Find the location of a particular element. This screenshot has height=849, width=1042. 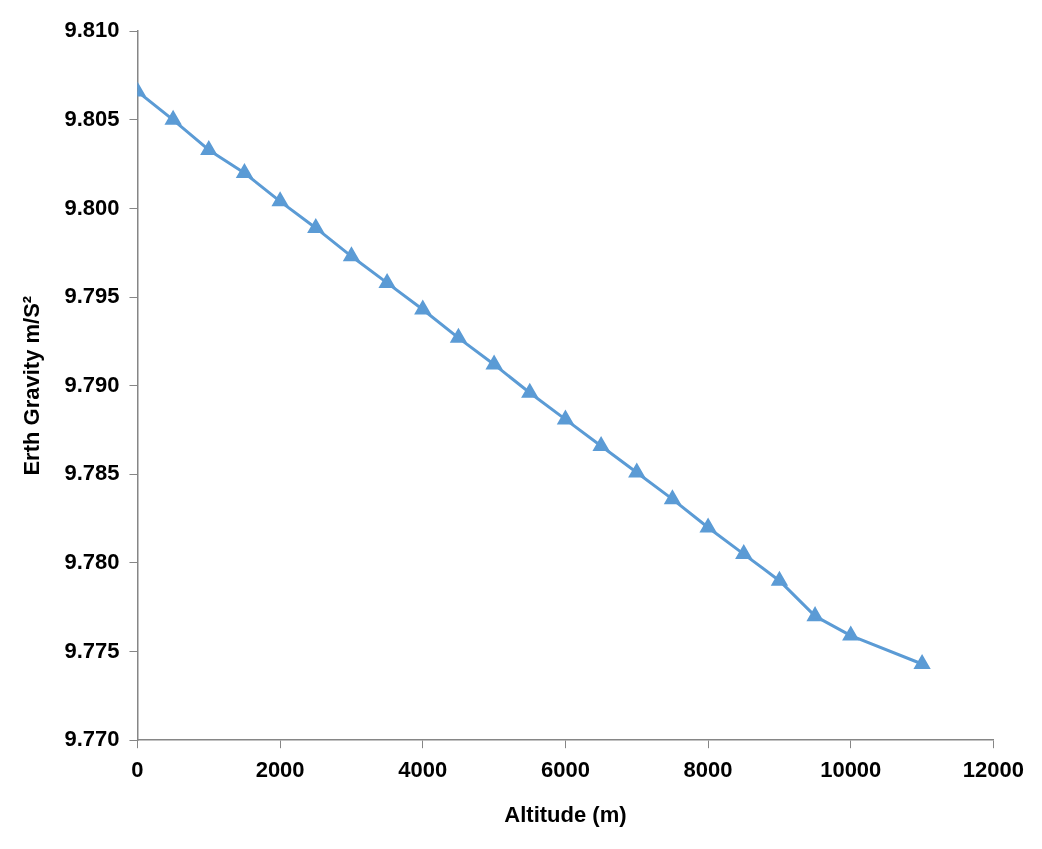

y-tick-label: 9.805 is located at coordinates (92, 118).